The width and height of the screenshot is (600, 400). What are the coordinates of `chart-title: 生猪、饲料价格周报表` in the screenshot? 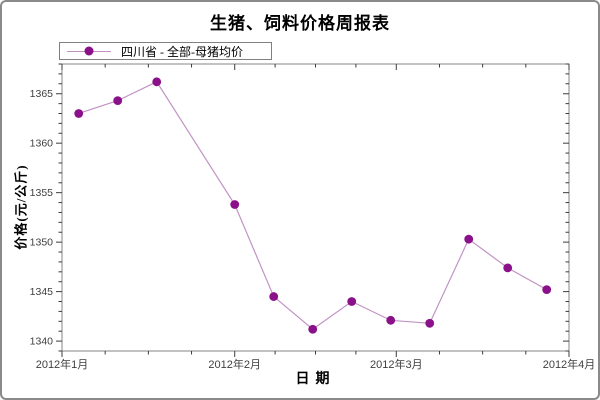 It's located at (300, 23).